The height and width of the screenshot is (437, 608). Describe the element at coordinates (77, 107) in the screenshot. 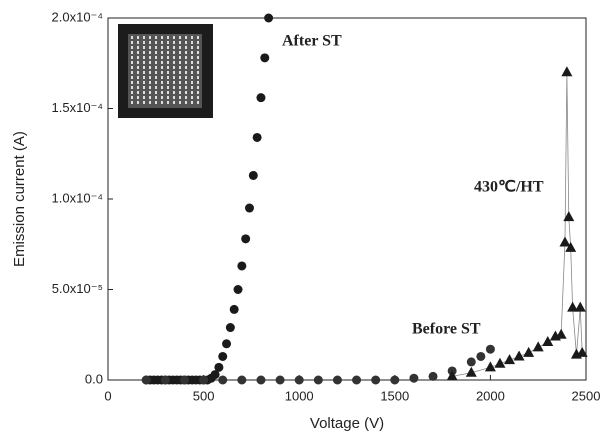

I see `y-tick-label: 1.5x10⁻⁴` at that location.